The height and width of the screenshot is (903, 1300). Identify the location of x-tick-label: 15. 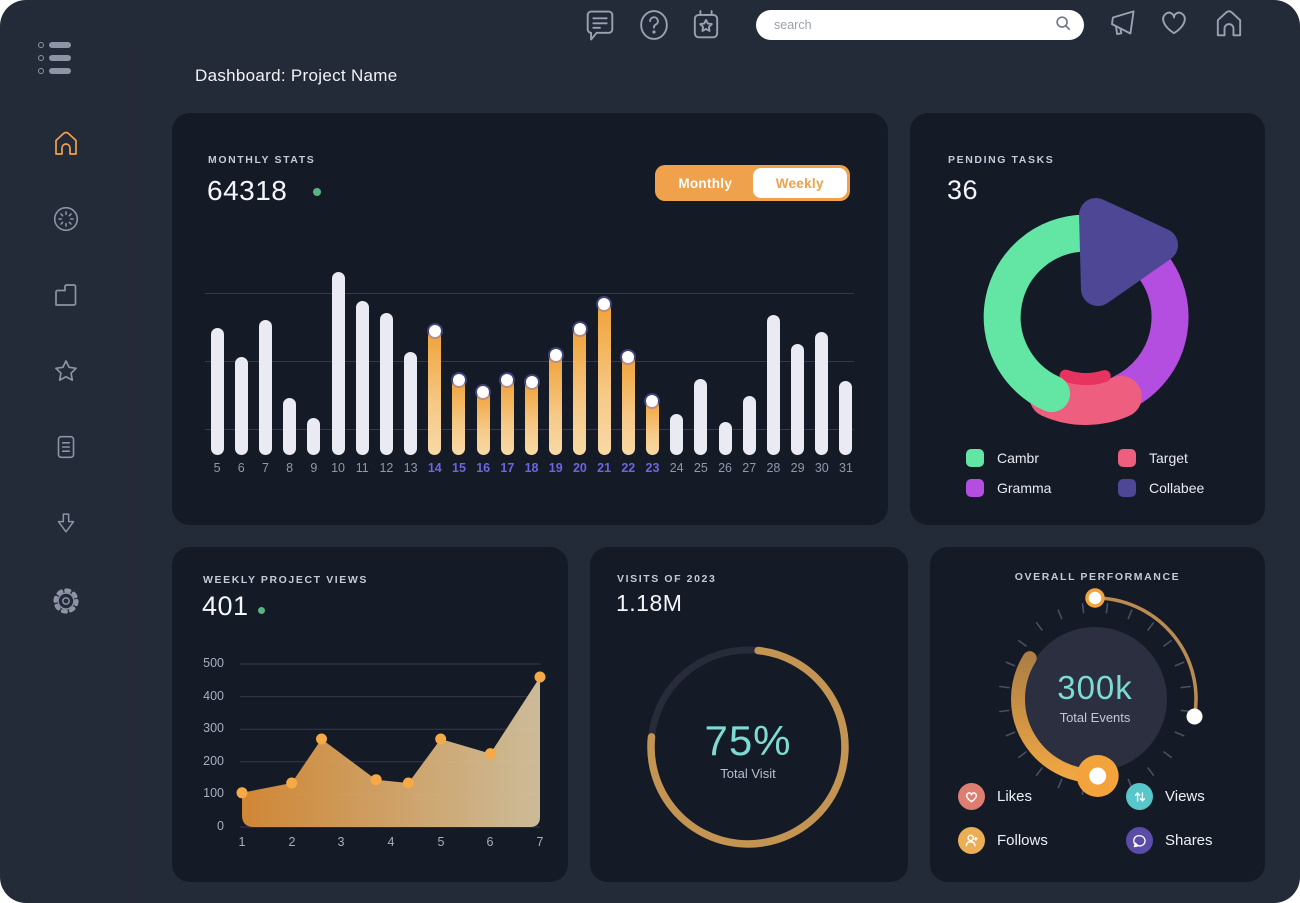
(459, 468).